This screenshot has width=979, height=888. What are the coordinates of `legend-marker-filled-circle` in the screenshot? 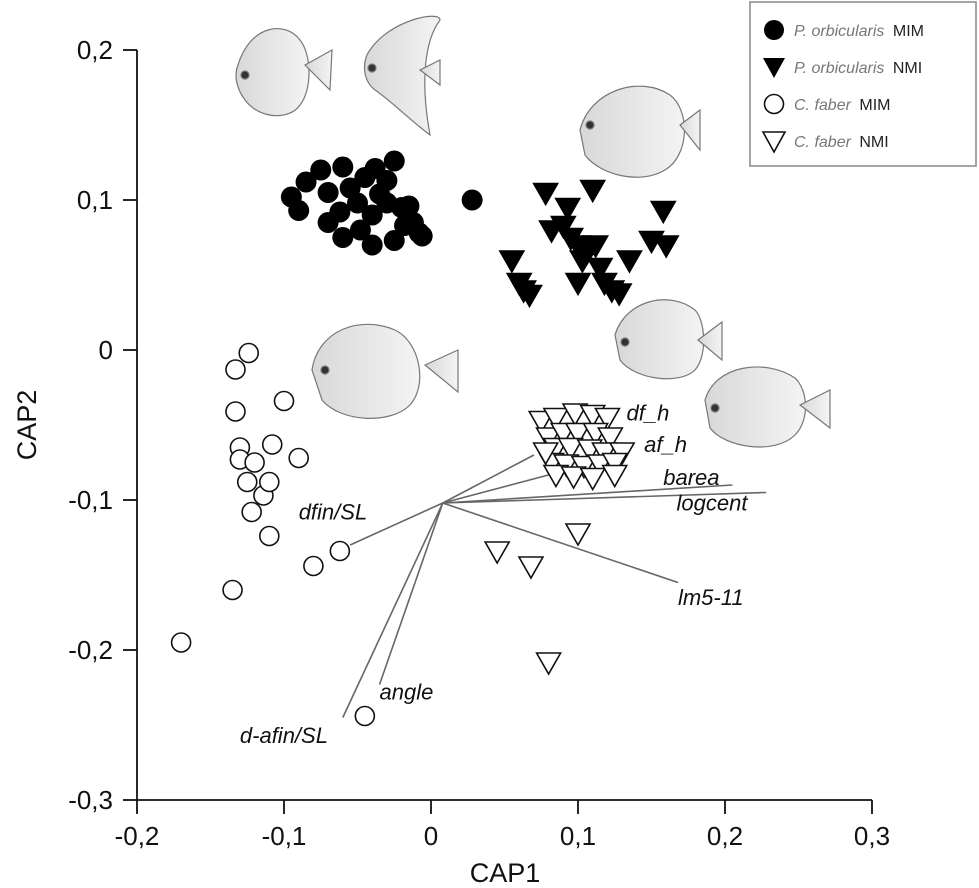 It's located at (774, 30).